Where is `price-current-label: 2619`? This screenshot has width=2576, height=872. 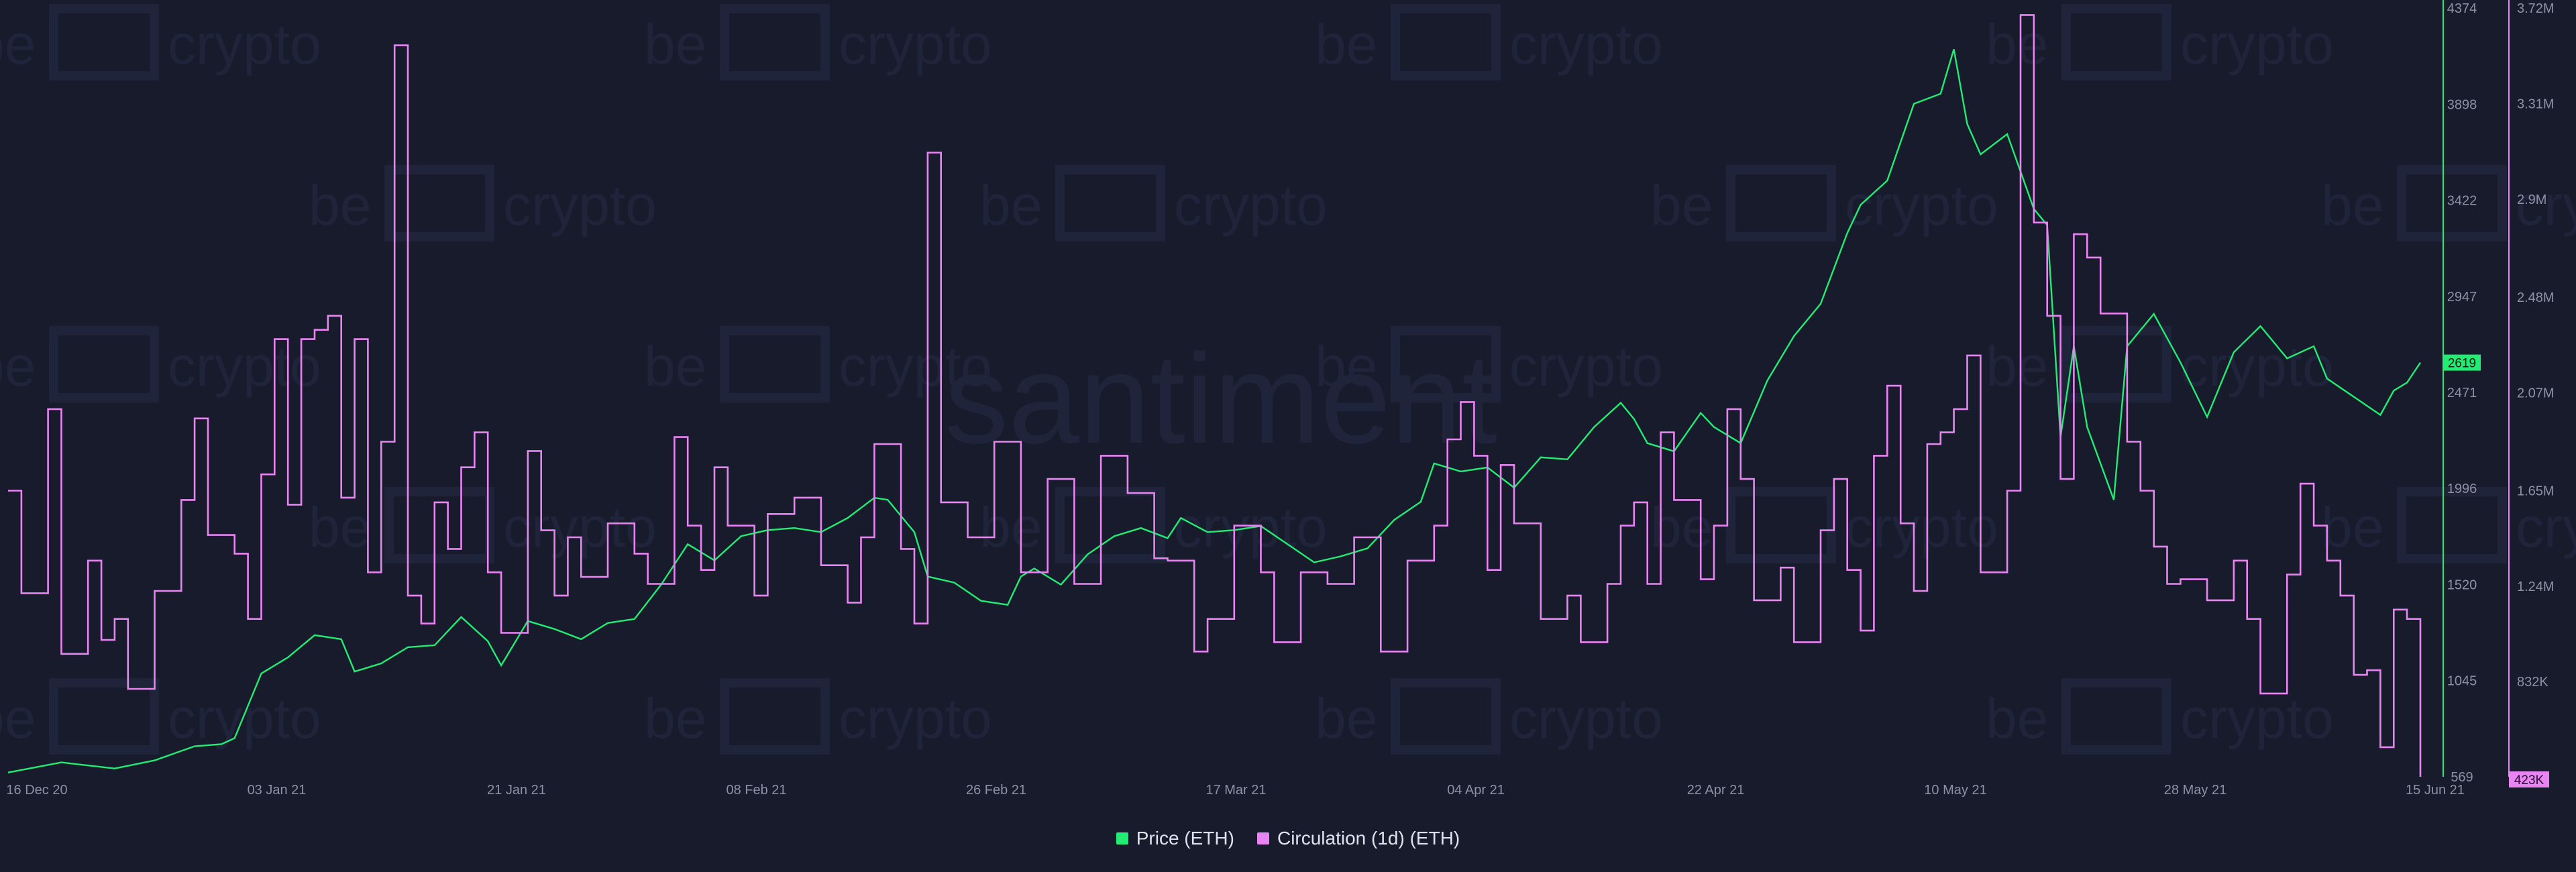
price-current-label: 2619 is located at coordinates (2462, 364).